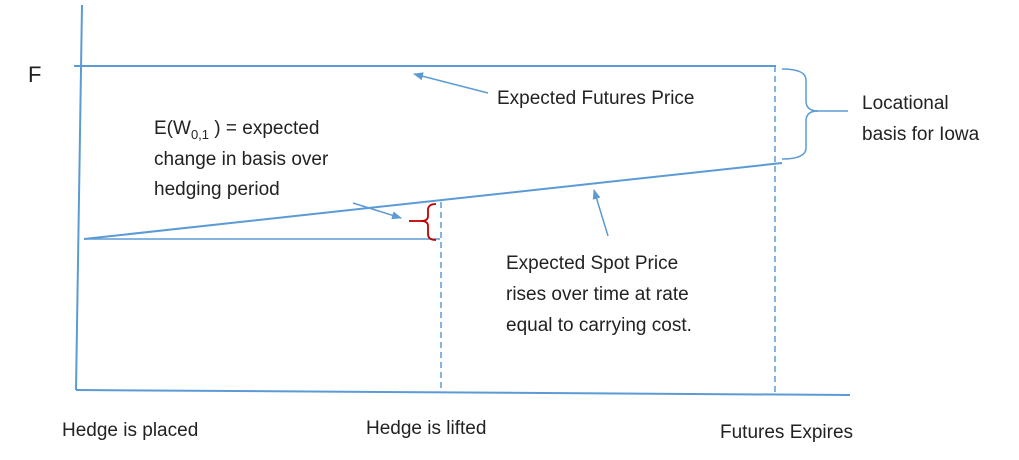  What do you see at coordinates (241, 159) in the screenshot?
I see `basis-change-label-line2: change in basis over` at bounding box center [241, 159].